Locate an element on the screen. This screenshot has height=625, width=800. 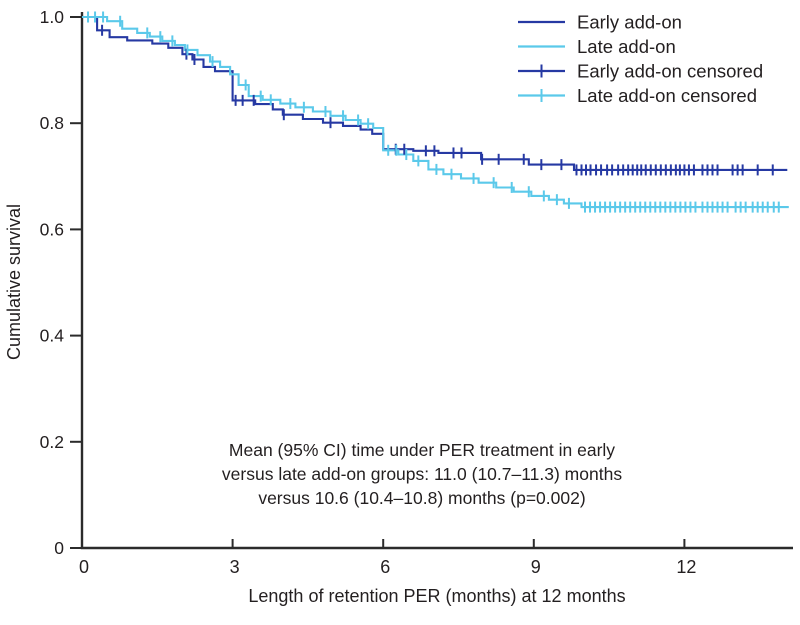
legend-label: Early add-on censored is located at coordinates (670, 71).